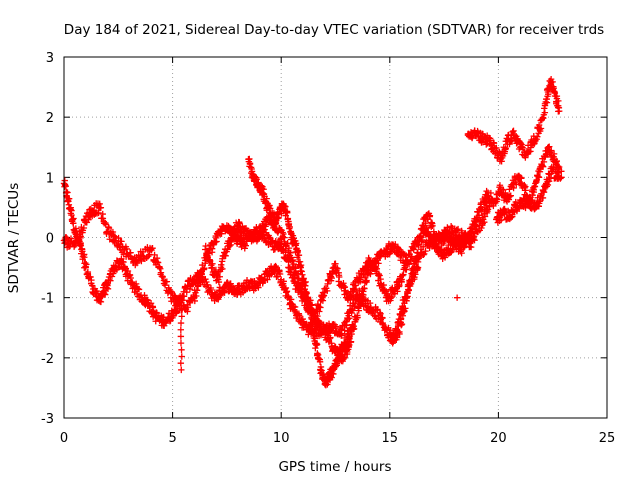 The image size is (640, 480). I want to click on y-tick-label: 2, so click(50, 118).